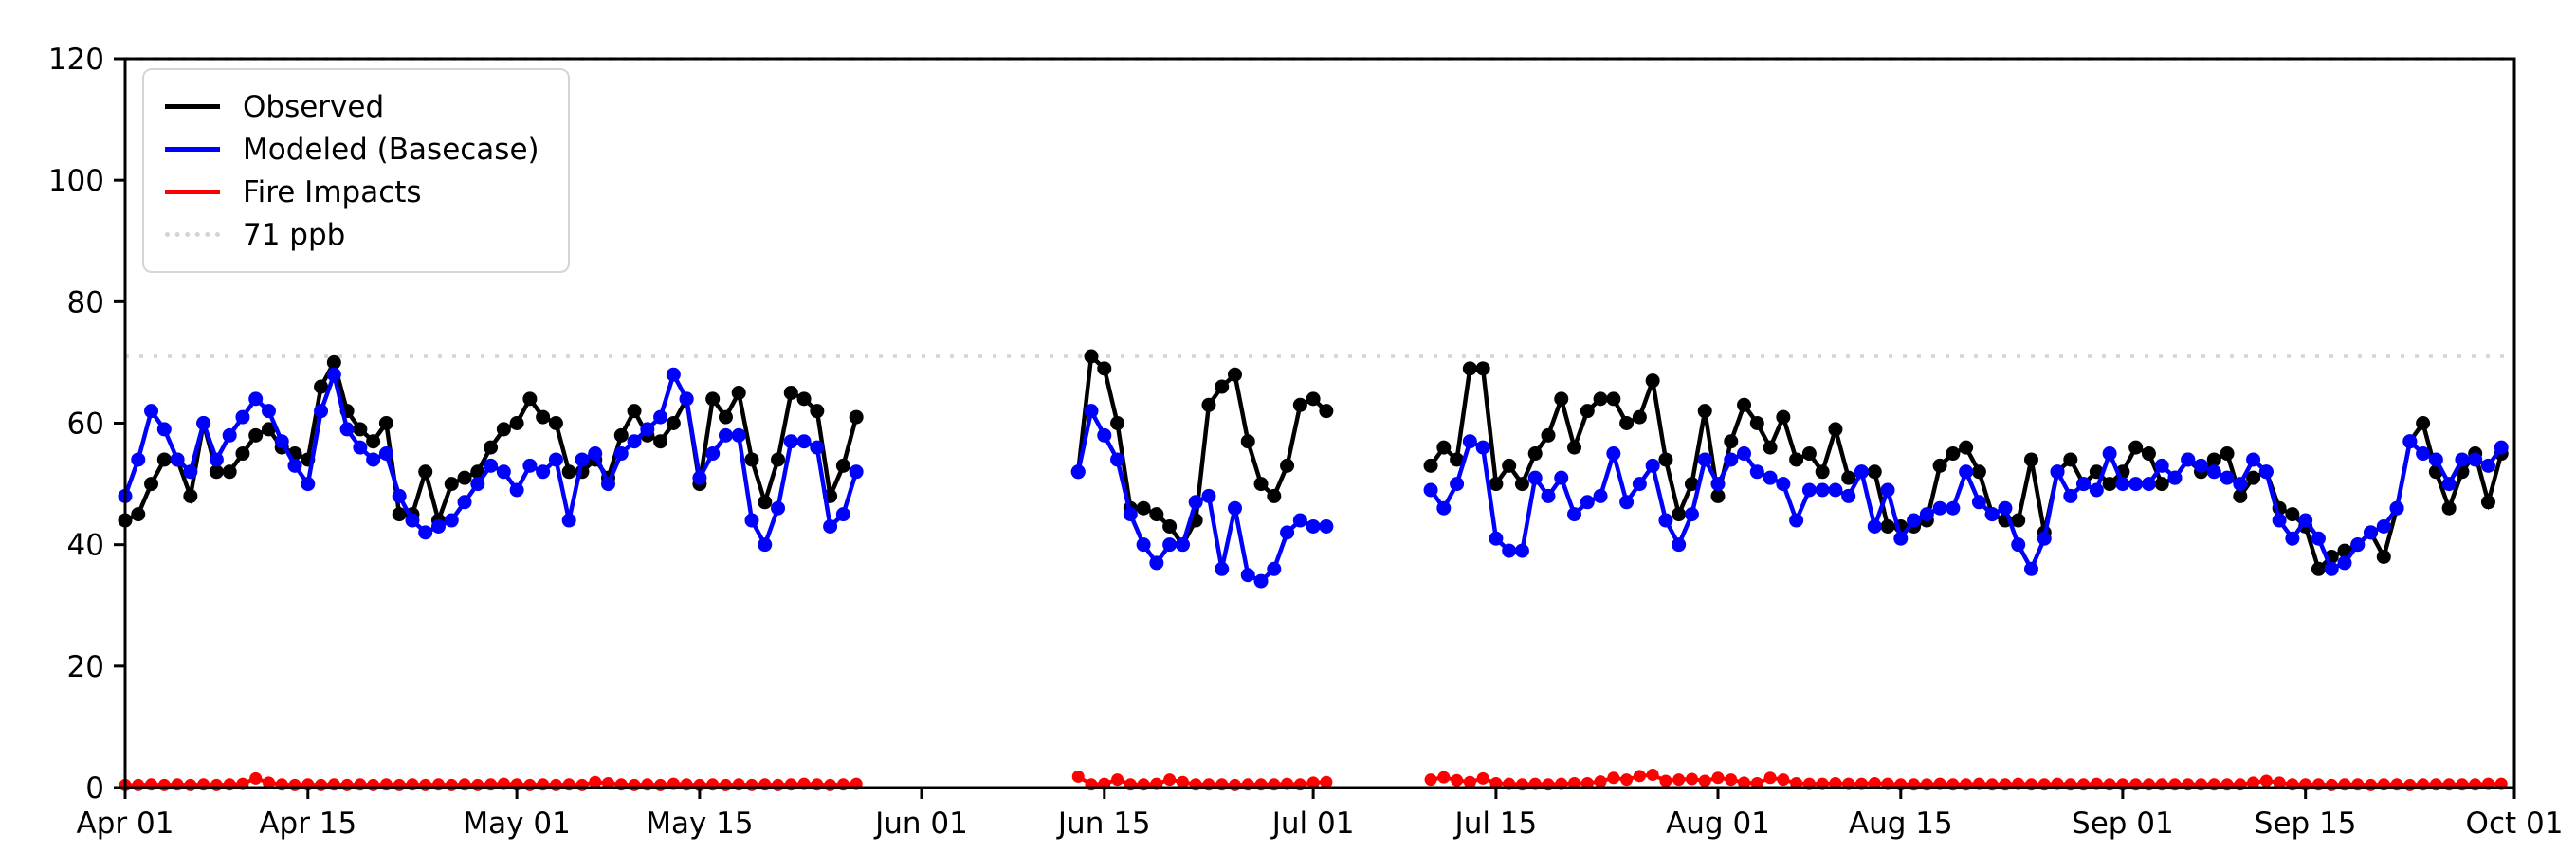 This screenshot has height=853, width=2576. I want to click on x-tick-label: May 15, so click(699, 824).